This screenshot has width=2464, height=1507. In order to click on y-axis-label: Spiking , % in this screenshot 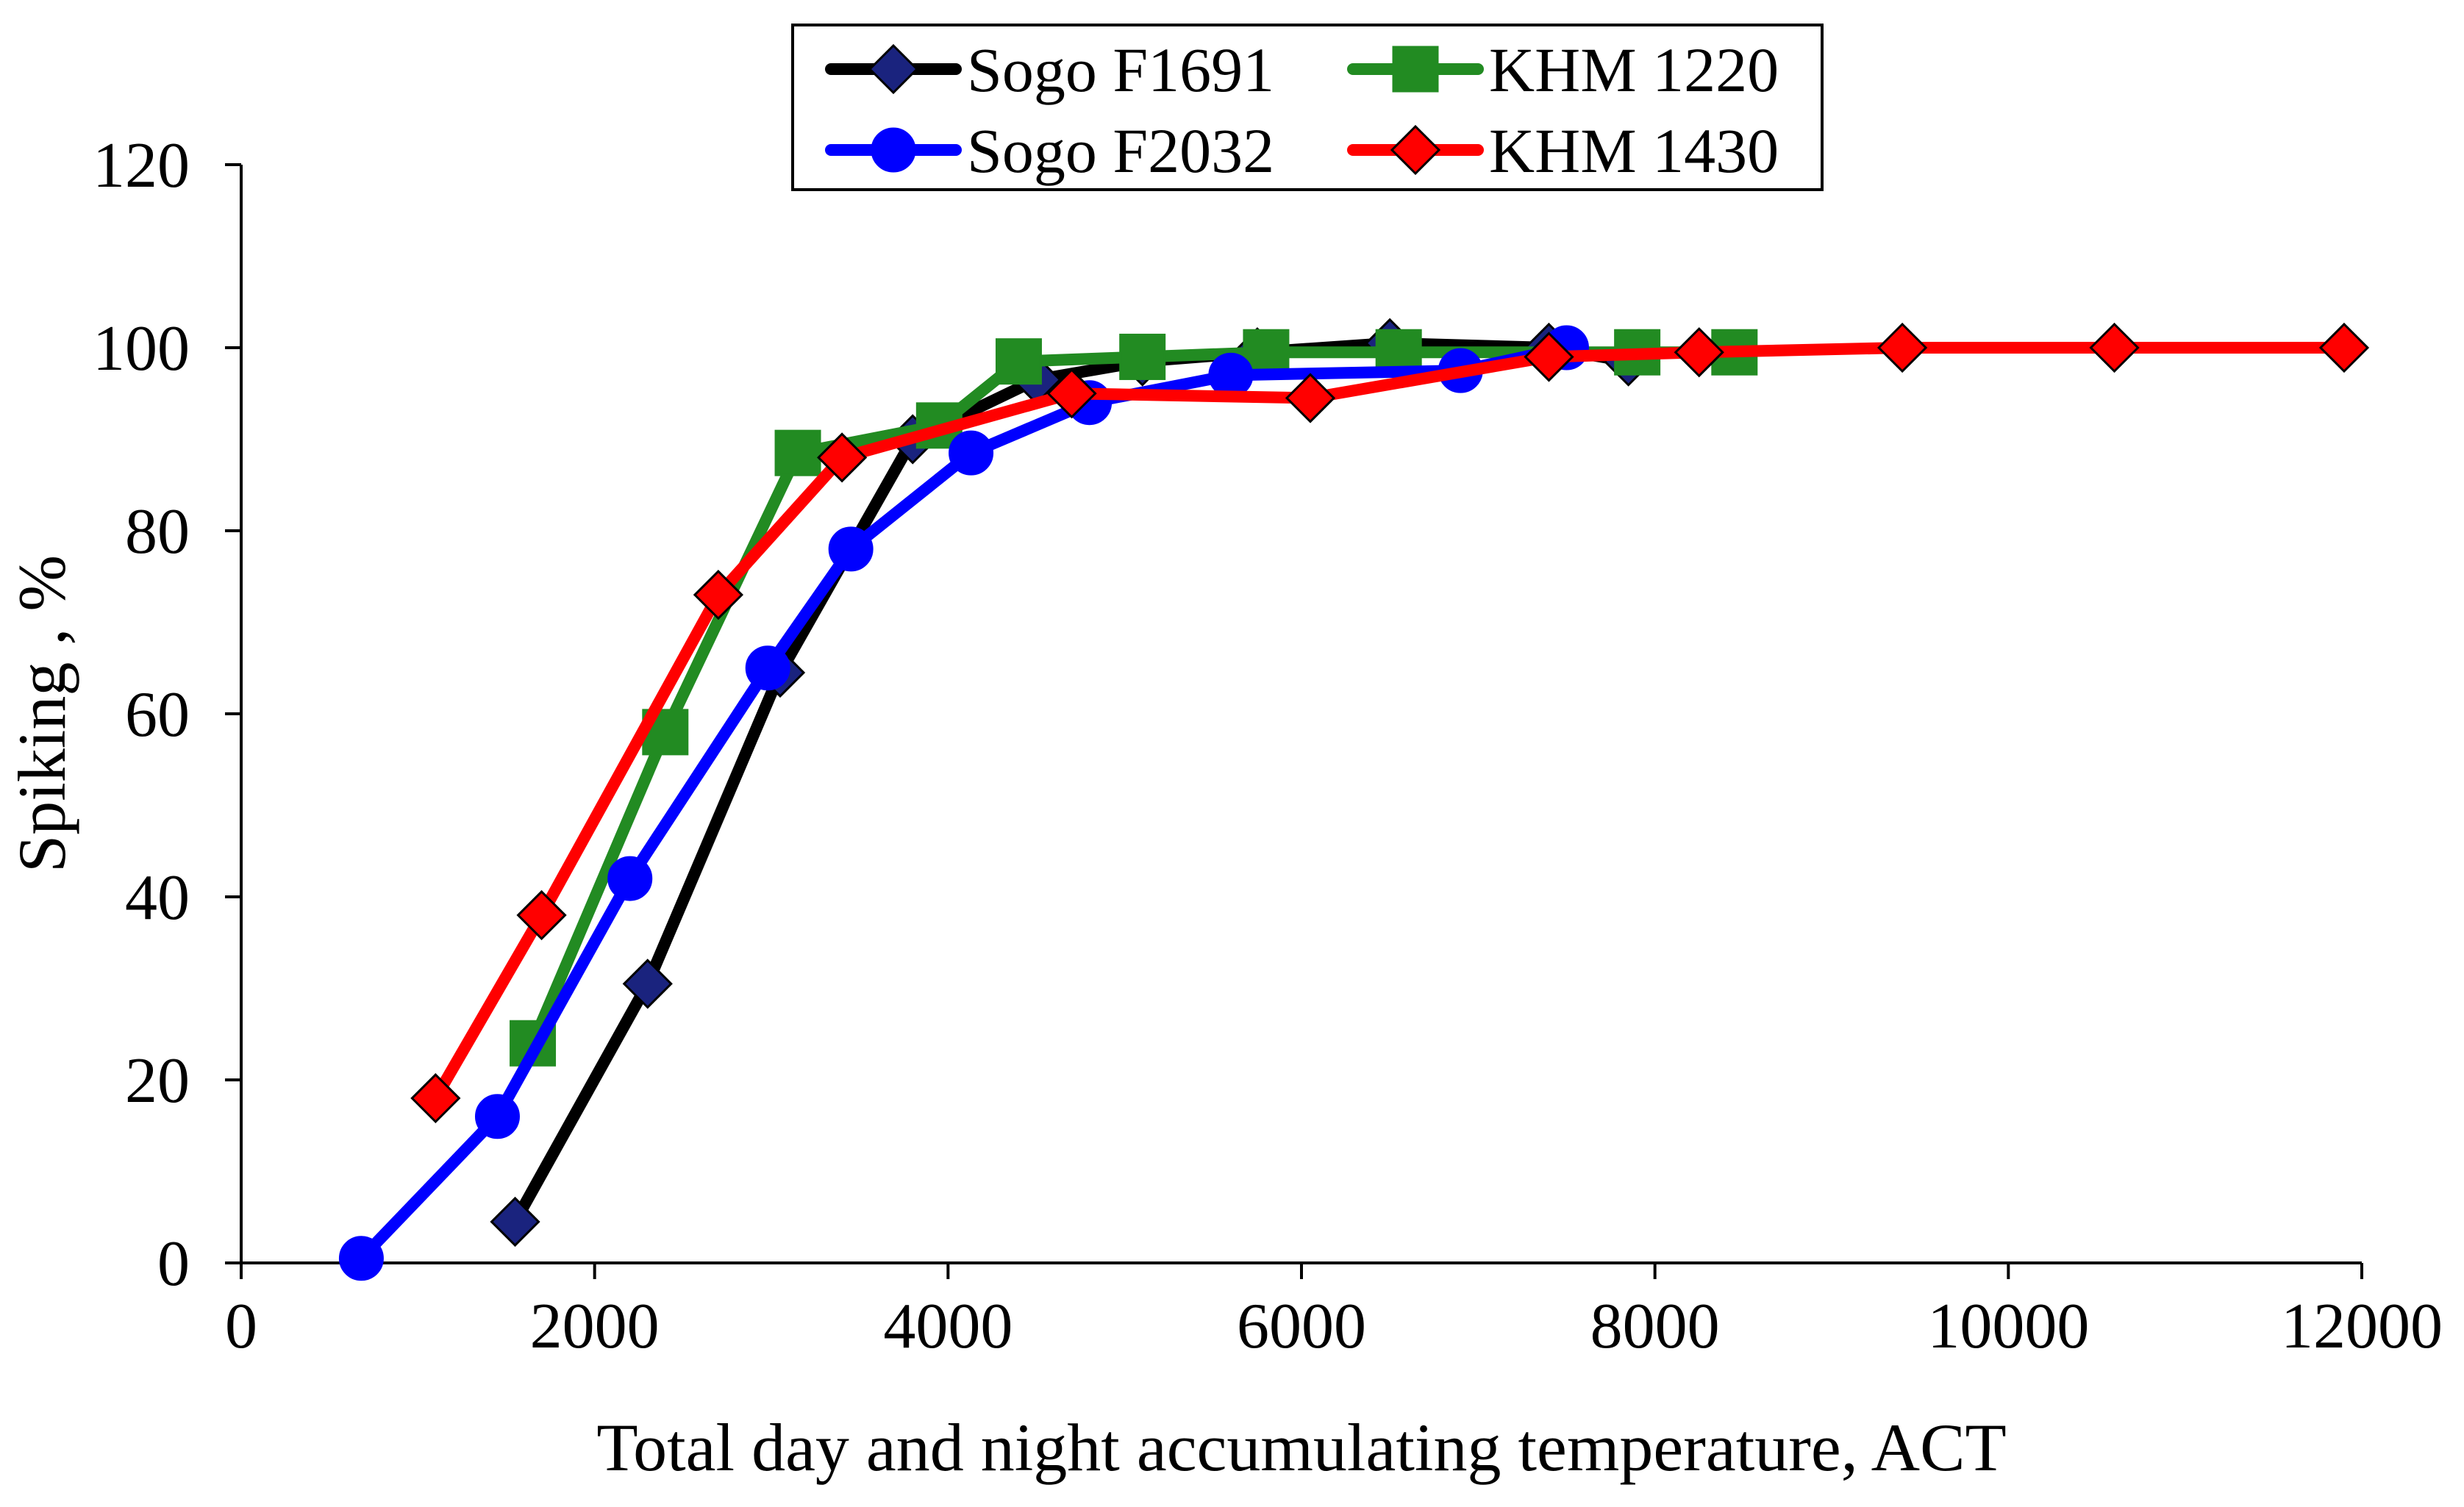, I will do `click(41, 714)`.